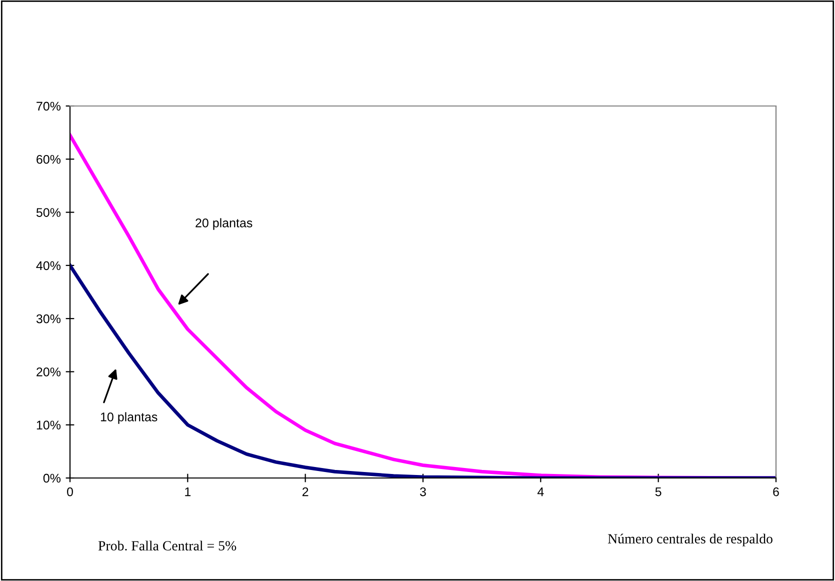 This screenshot has height=581, width=835. I want to click on y-tick-label: 0%, so click(52, 478).